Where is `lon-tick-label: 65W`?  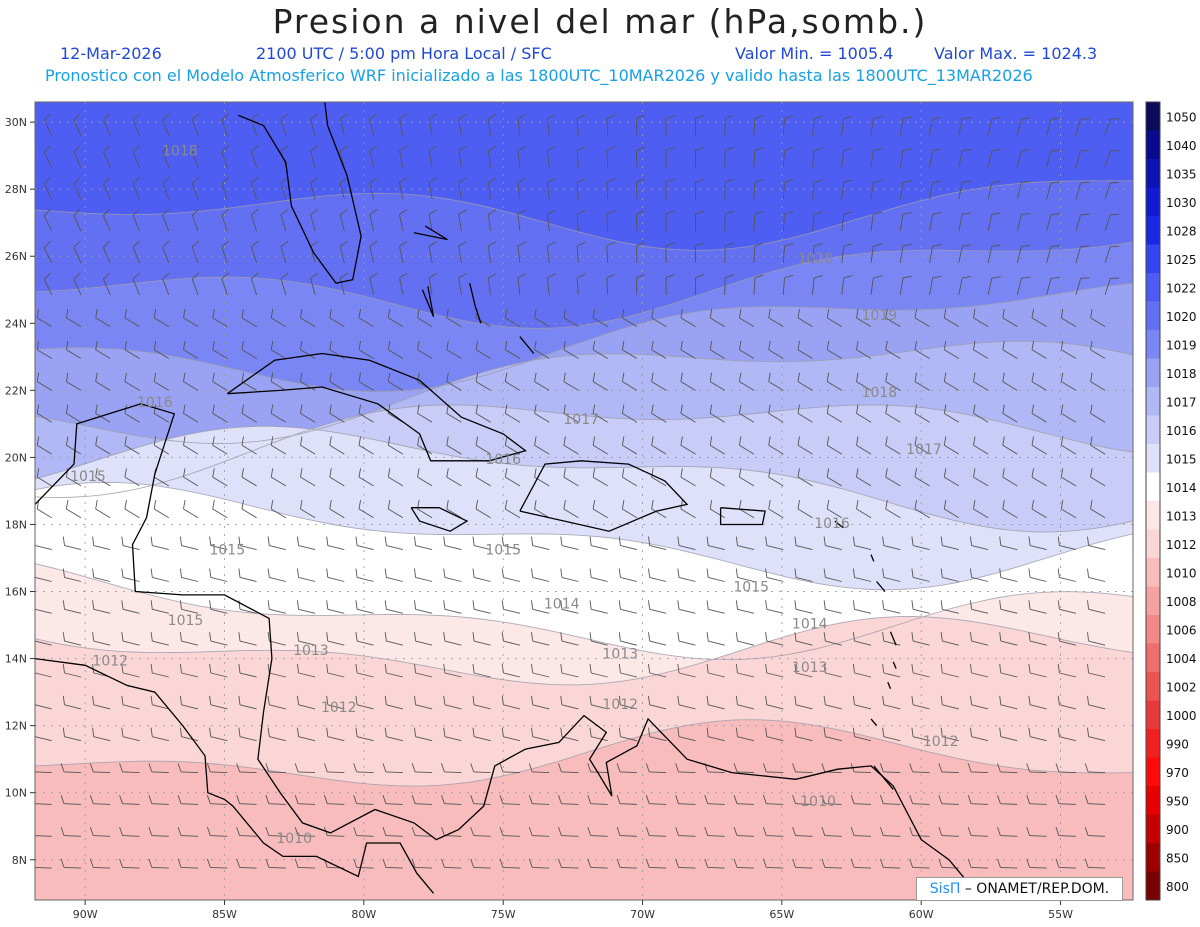
lon-tick-label: 65W is located at coordinates (781, 914).